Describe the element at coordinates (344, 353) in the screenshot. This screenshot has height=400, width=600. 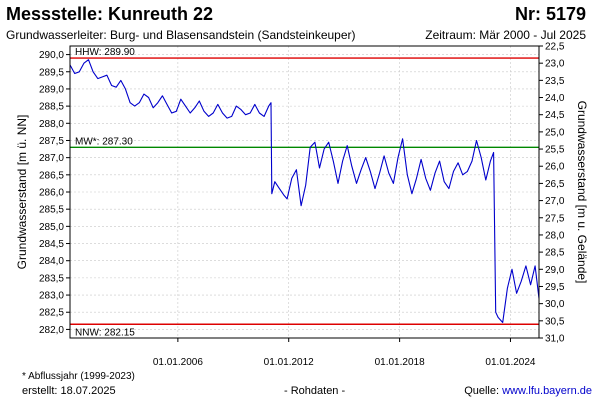
I see `x-axis: 01.01.2006 01.01.2012 01.01.2018 01.01.2024` at that location.